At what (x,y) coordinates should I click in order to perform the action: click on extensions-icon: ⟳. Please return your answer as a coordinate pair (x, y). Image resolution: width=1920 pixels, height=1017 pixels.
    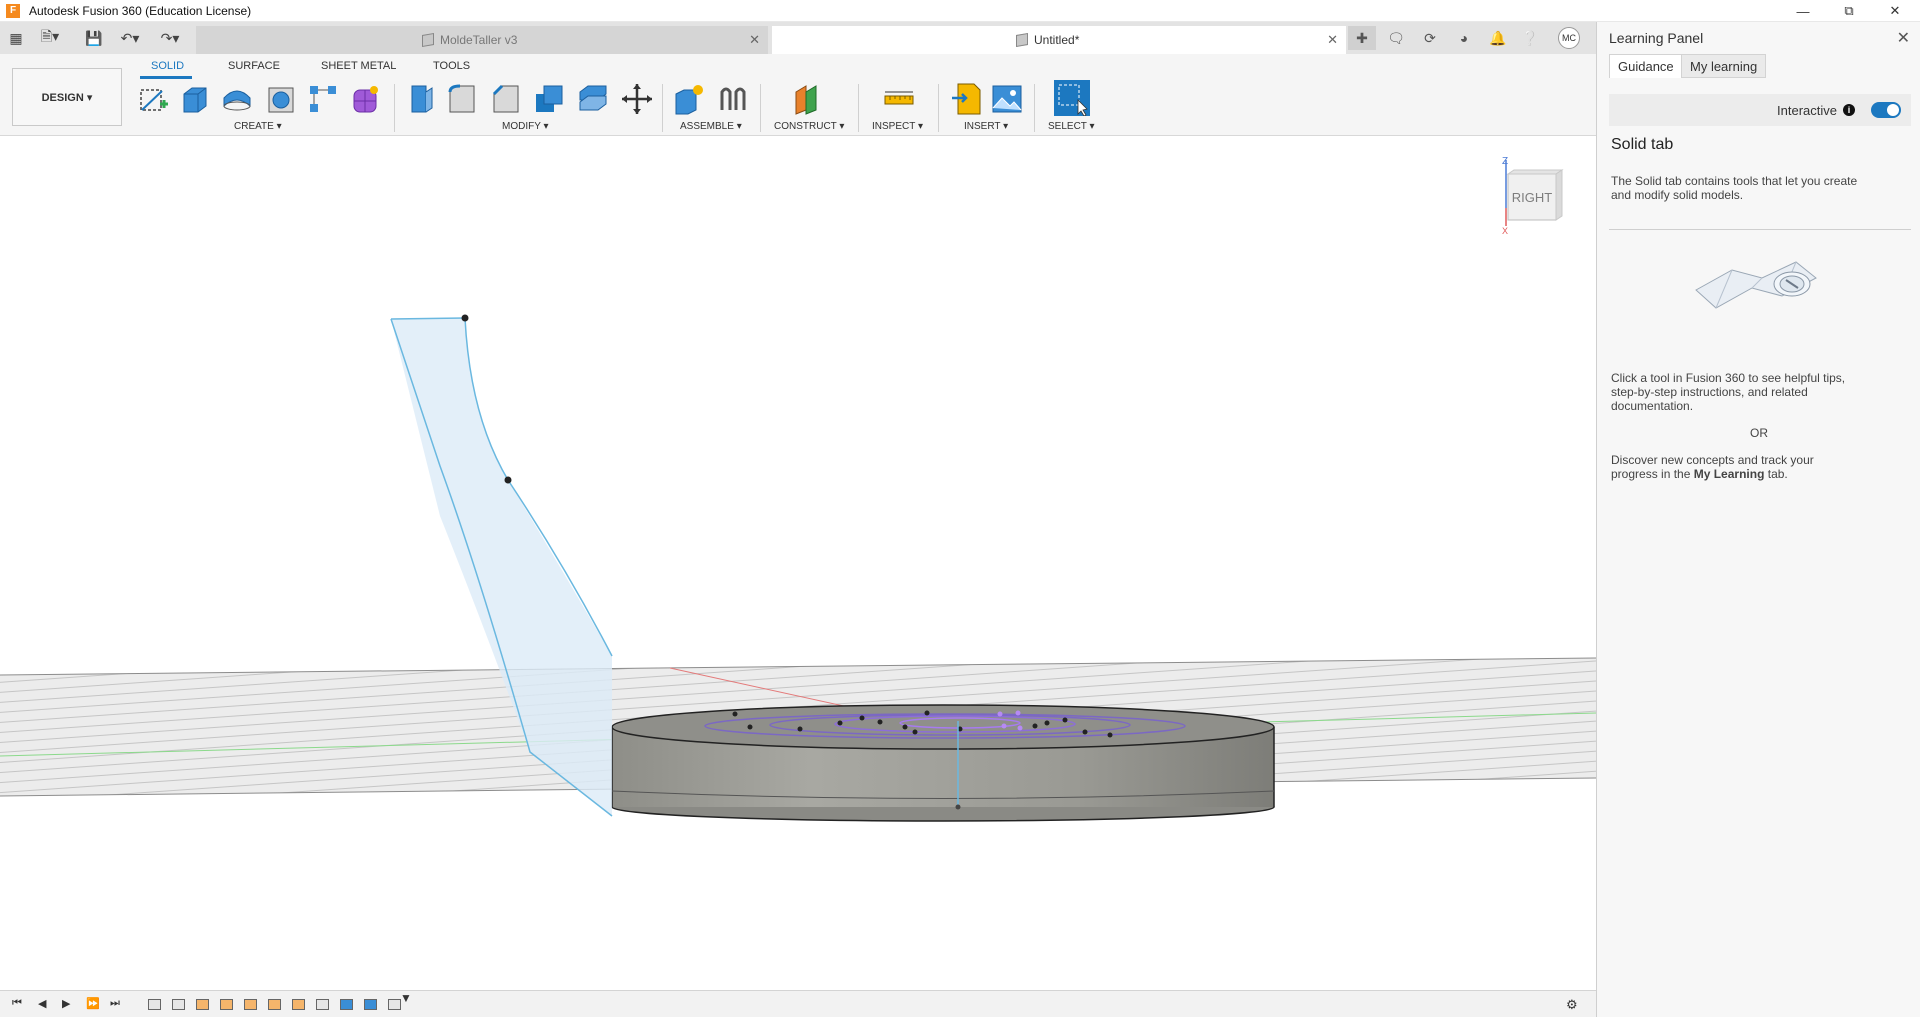
    Looking at the image, I should click on (1430, 37).